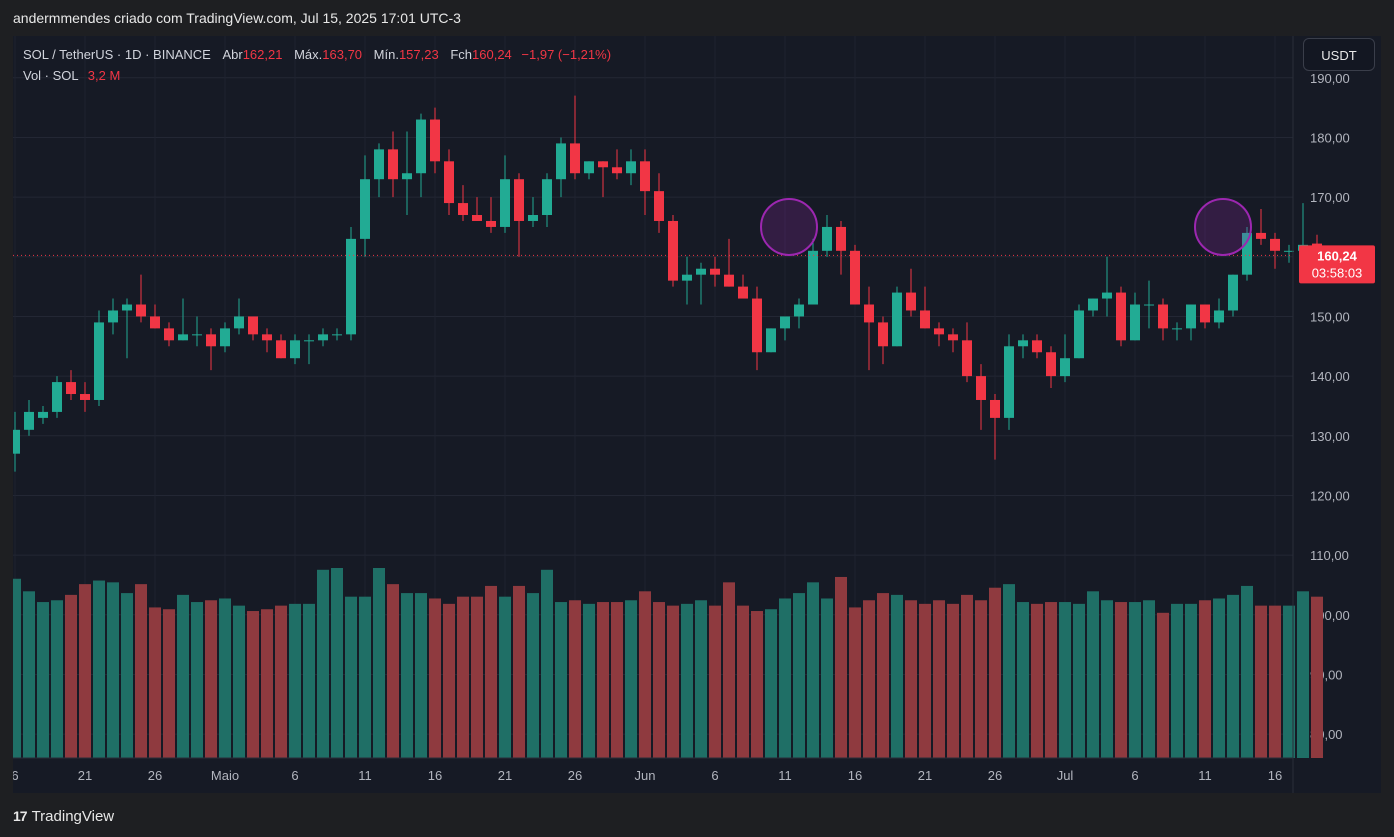 This screenshot has width=1394, height=837. I want to click on footer-brand-text: TradingView, so click(73, 816).